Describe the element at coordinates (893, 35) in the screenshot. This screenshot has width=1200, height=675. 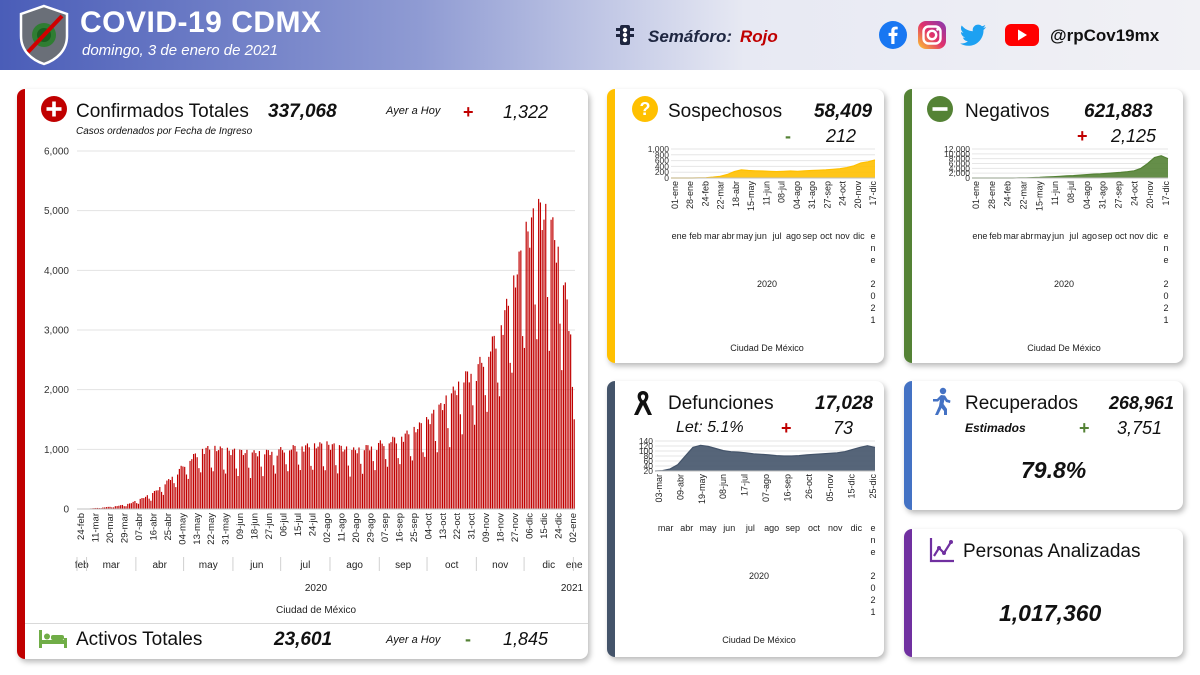
I see `facebook-icon` at that location.